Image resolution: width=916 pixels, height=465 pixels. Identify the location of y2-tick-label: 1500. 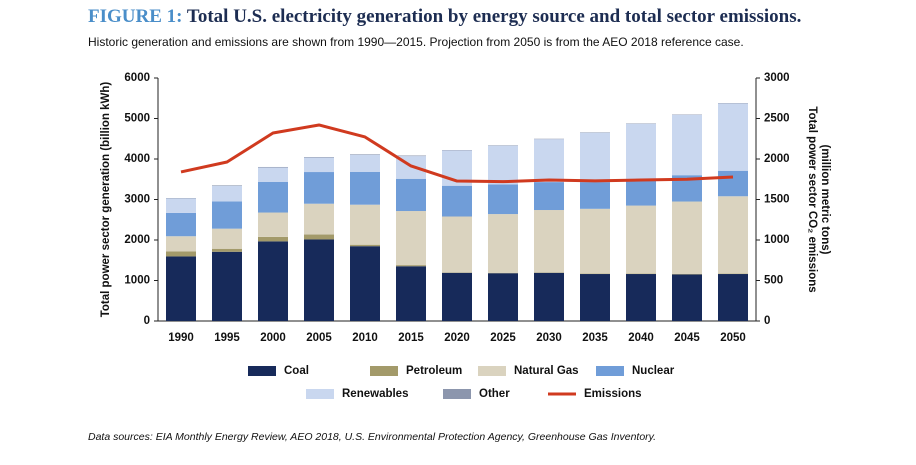
(777, 200).